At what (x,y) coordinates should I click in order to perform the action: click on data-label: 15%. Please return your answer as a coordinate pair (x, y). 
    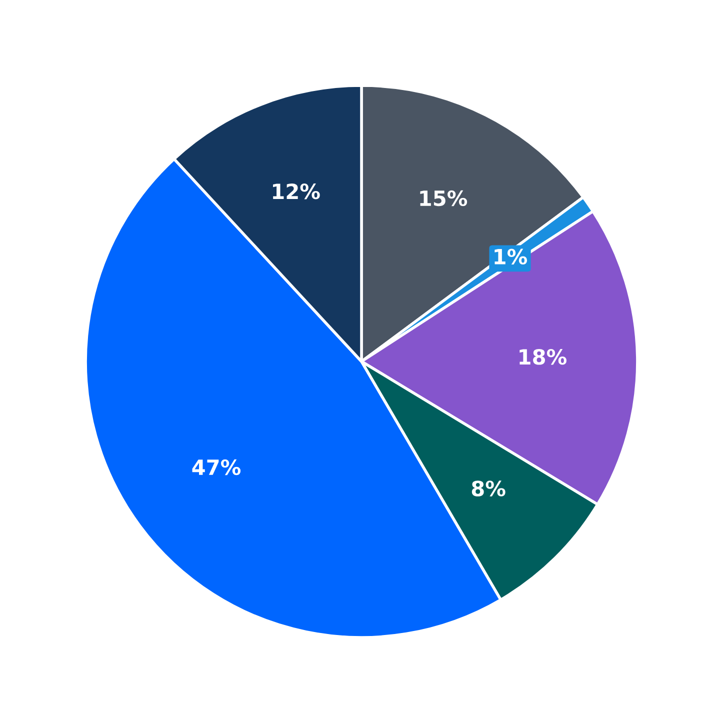
    Looking at the image, I should click on (444, 198).